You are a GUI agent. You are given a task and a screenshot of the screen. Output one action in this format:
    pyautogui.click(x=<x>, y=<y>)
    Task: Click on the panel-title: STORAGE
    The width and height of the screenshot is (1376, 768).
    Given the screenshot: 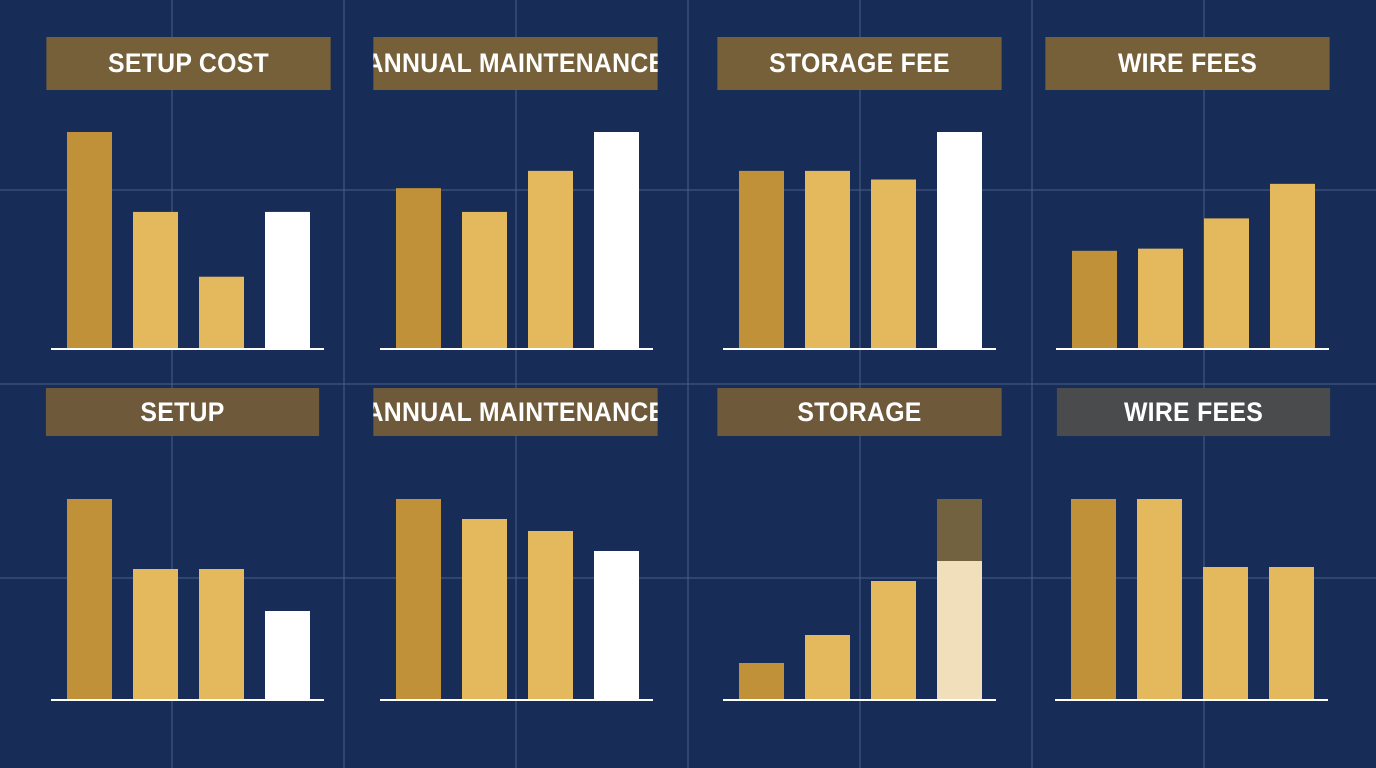 What is the action you would take?
    pyautogui.click(x=859, y=412)
    